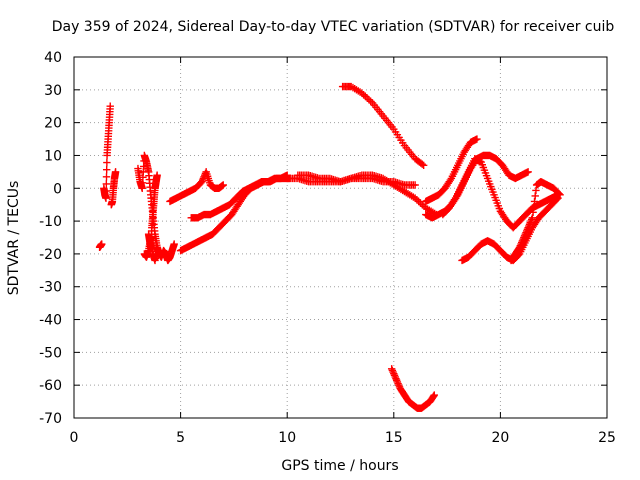 The height and width of the screenshot is (480, 640). What do you see at coordinates (53, 156) in the screenshot?
I see `y-tick-label: 10` at bounding box center [53, 156].